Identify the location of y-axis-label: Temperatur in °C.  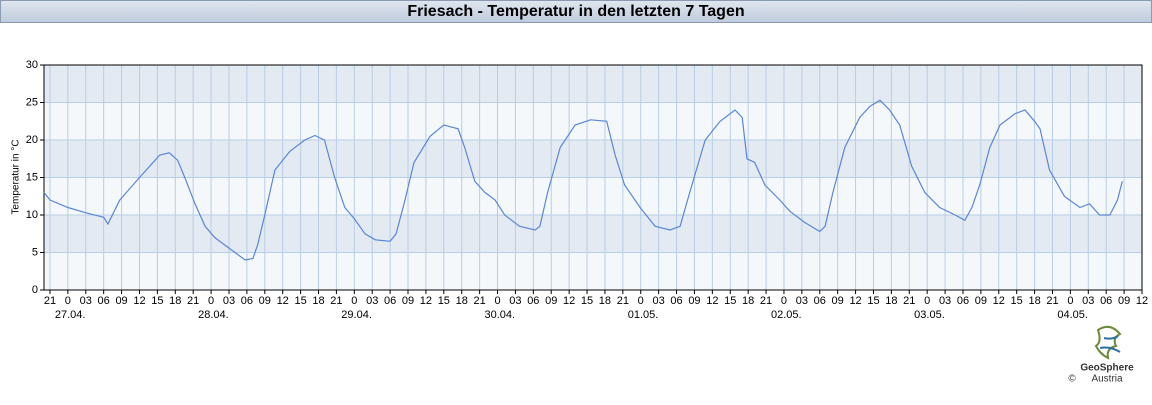
(16, 176).